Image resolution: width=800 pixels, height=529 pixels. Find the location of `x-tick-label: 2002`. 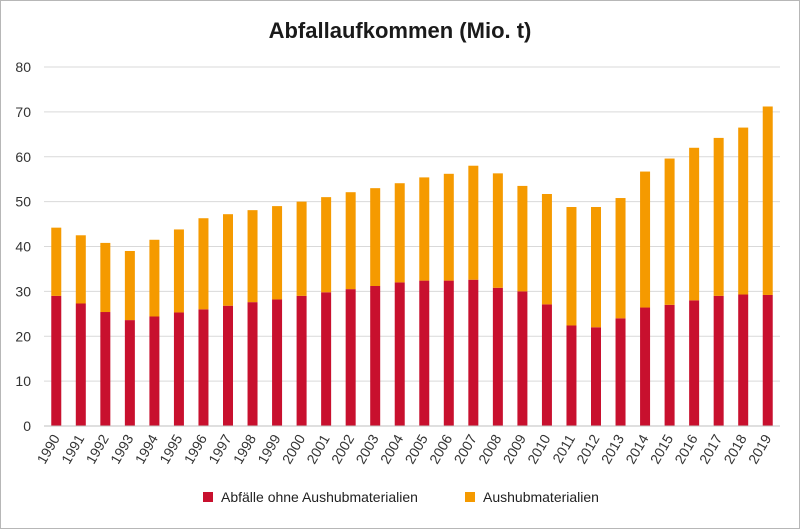

x-tick-label: 2002 is located at coordinates (343, 448).